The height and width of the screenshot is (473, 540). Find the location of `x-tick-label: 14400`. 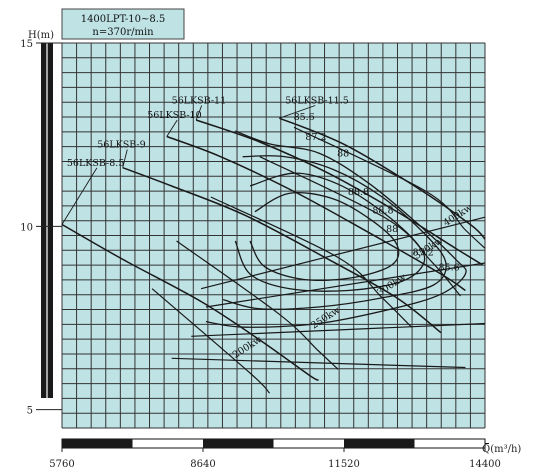

x-tick-label: 14400 is located at coordinates (485, 464).